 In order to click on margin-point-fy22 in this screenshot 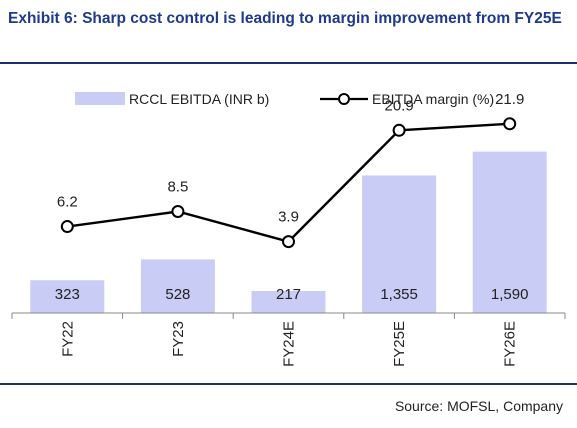, I will do `click(67, 227)`.